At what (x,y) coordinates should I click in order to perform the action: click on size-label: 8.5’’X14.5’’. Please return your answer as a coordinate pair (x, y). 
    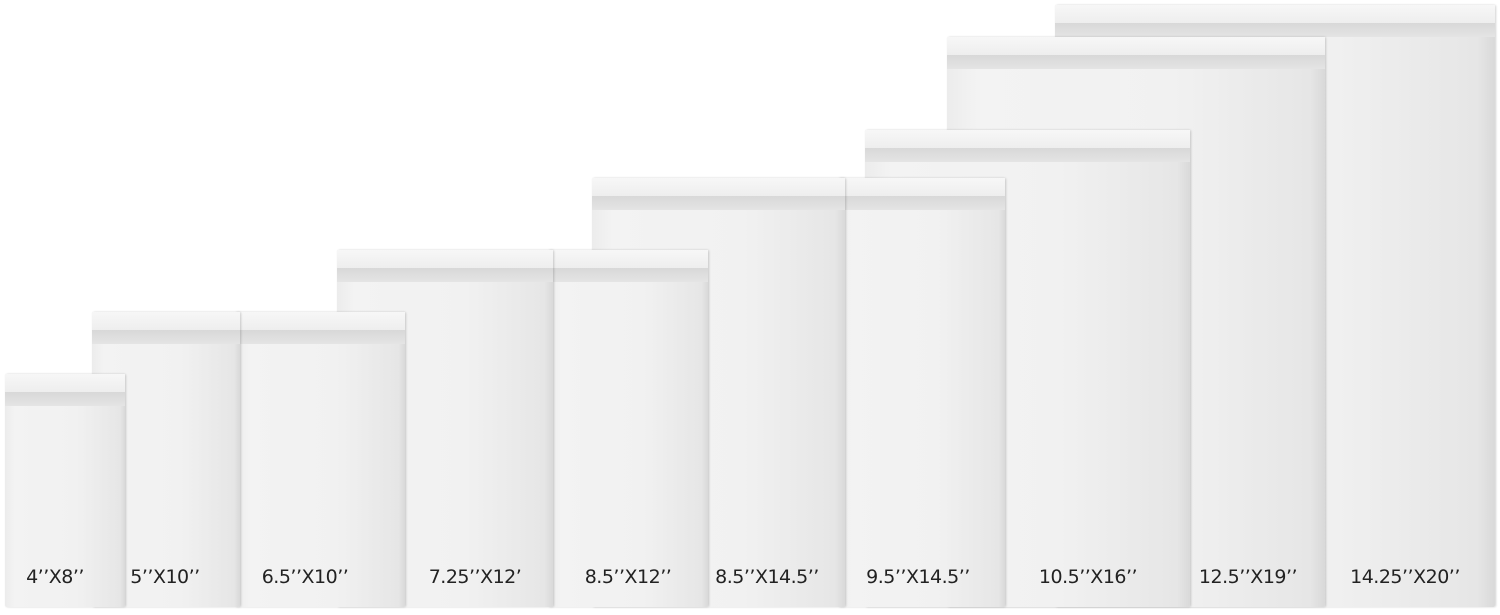
    Looking at the image, I should click on (767, 577).